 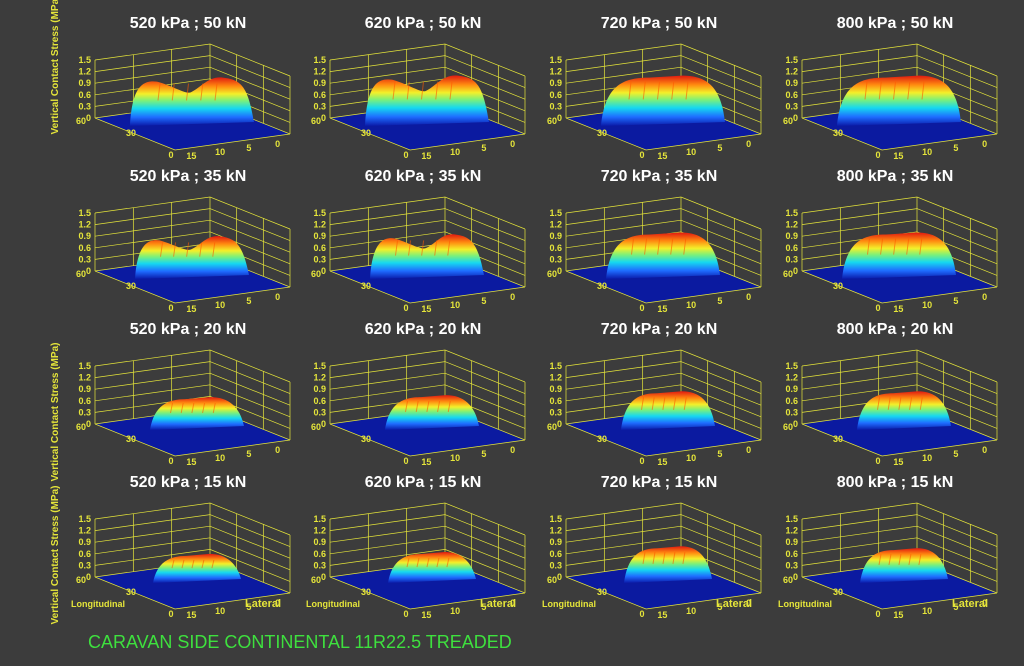 I want to click on lateral-axis-label: Lateral, so click(x=263, y=604).